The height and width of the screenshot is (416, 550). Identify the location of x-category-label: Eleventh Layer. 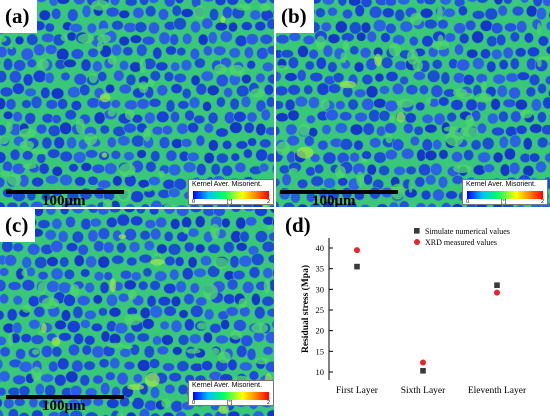
(497, 391).